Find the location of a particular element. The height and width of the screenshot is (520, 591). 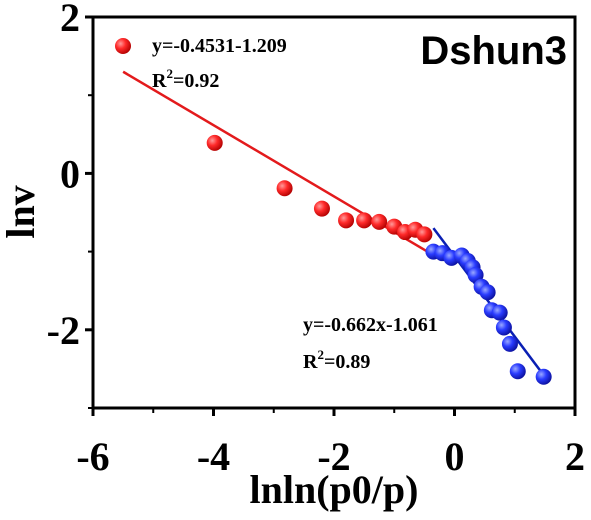

x-tick-label: 0 is located at coordinates (455, 456).